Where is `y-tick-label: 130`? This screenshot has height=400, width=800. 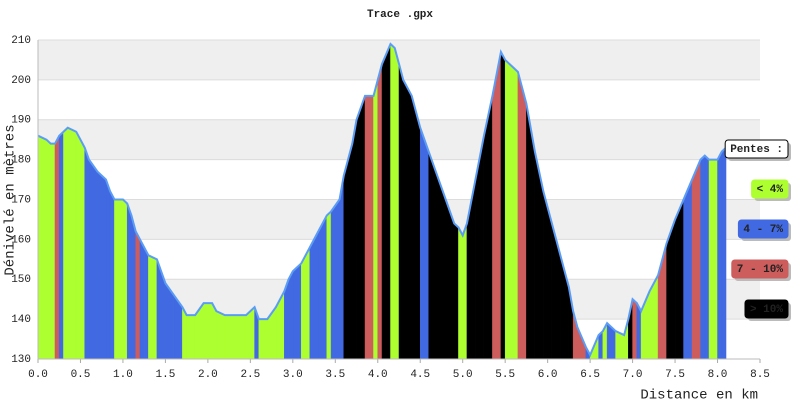
y-tick-label: 130 is located at coordinates (21, 360).